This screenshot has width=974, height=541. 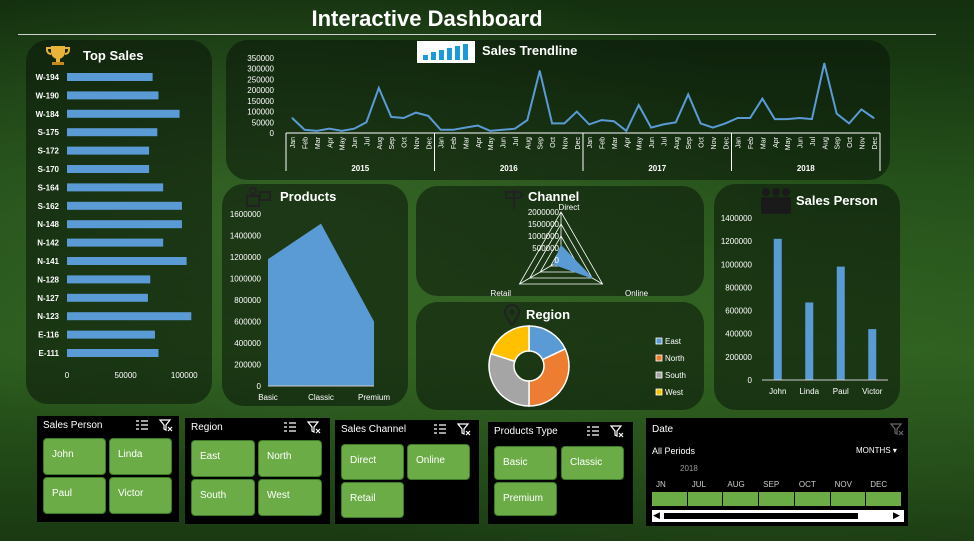 What do you see at coordinates (290, 497) in the screenshot?
I see `slicer-btn-west: West` at bounding box center [290, 497].